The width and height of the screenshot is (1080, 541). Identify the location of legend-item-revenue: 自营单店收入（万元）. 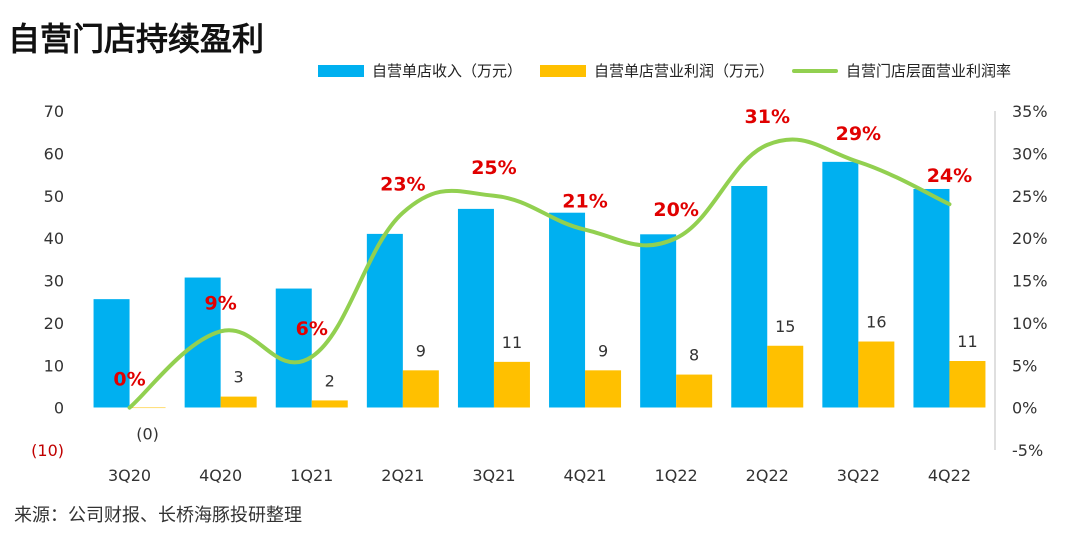
(420, 70).